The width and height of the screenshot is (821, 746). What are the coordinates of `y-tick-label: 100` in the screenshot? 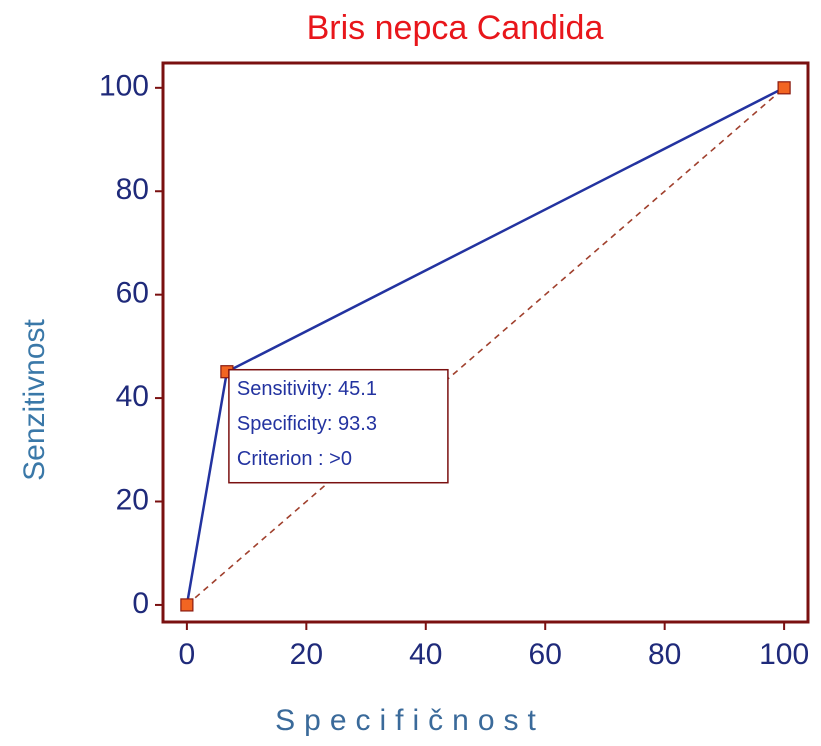 It's located at (124, 86).